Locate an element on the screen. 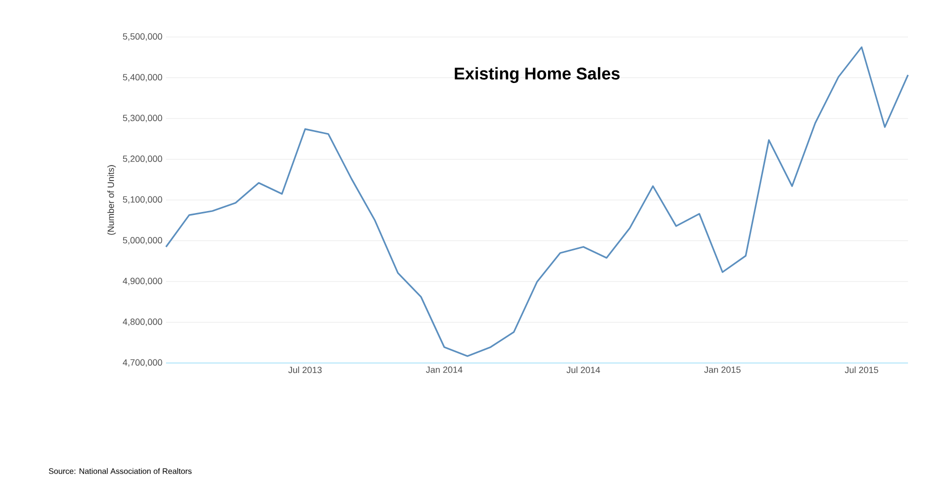  y-tick-label: 5,100,000 is located at coordinates (142, 200).